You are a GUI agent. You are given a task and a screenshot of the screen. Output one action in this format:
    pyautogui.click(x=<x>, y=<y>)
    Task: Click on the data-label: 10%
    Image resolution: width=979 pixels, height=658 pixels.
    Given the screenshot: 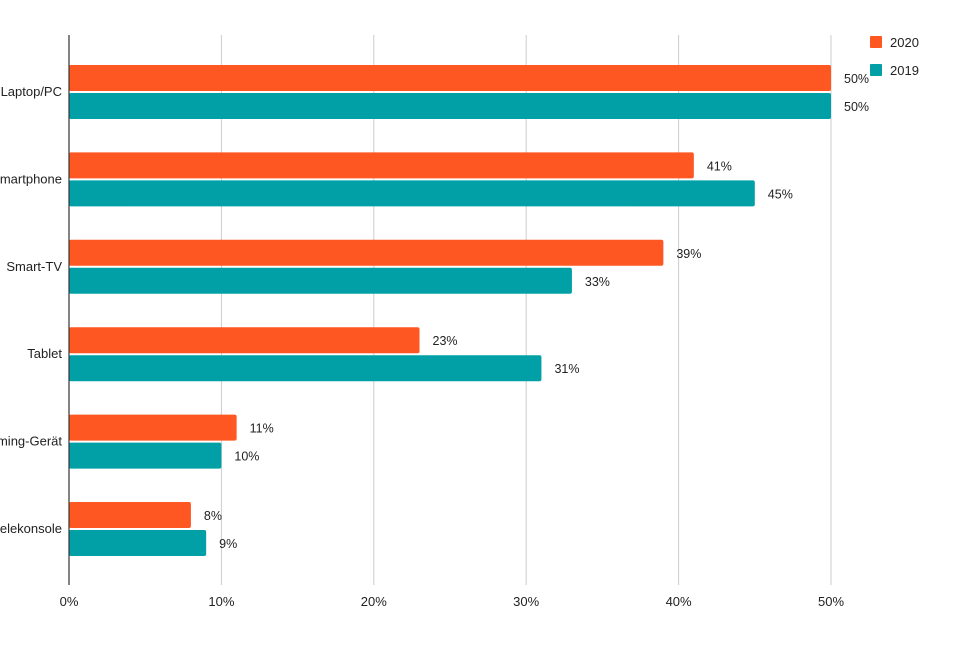 What is the action you would take?
    pyautogui.click(x=246, y=457)
    